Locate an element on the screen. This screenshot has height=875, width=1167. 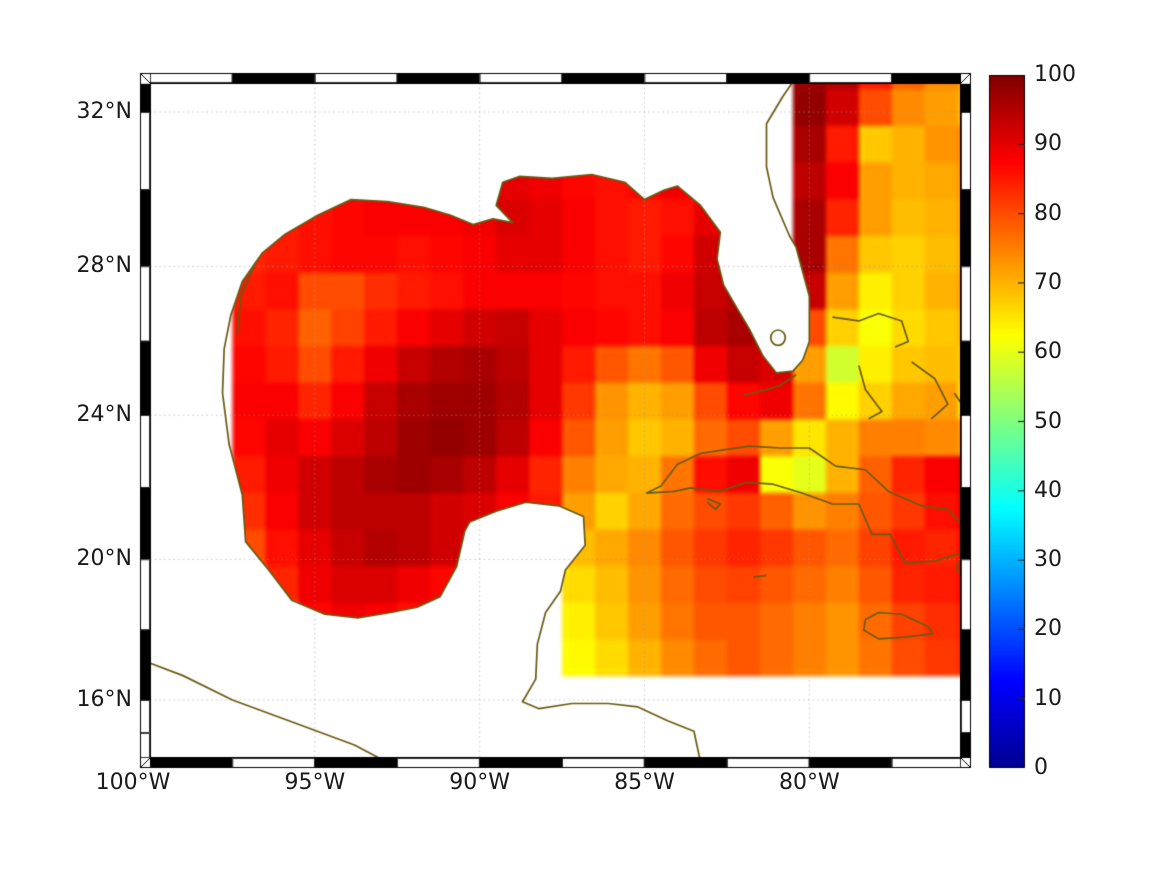
y-tick-label: 28°N is located at coordinates (104, 266).